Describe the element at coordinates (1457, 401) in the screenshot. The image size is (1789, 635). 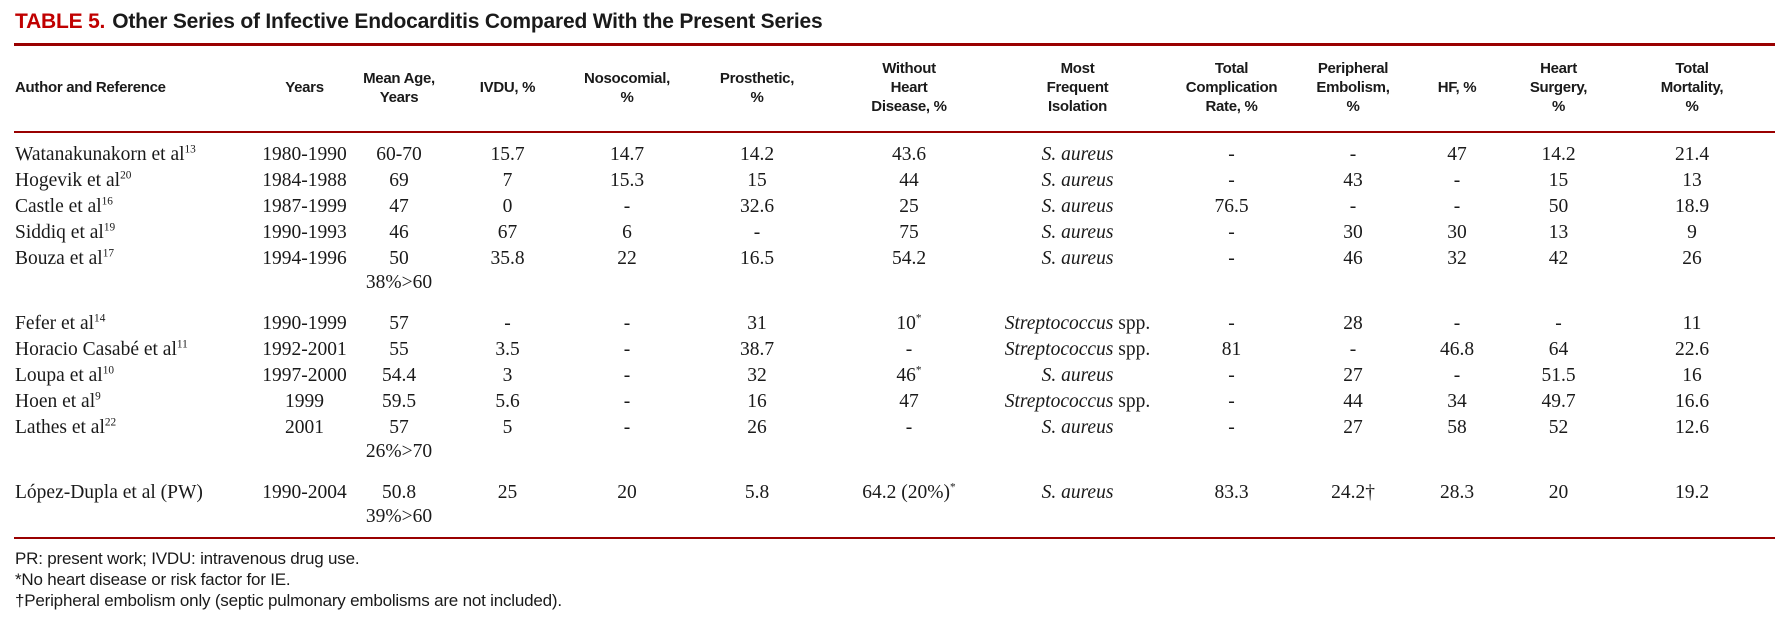
I see `cell-hf: 34` at that location.